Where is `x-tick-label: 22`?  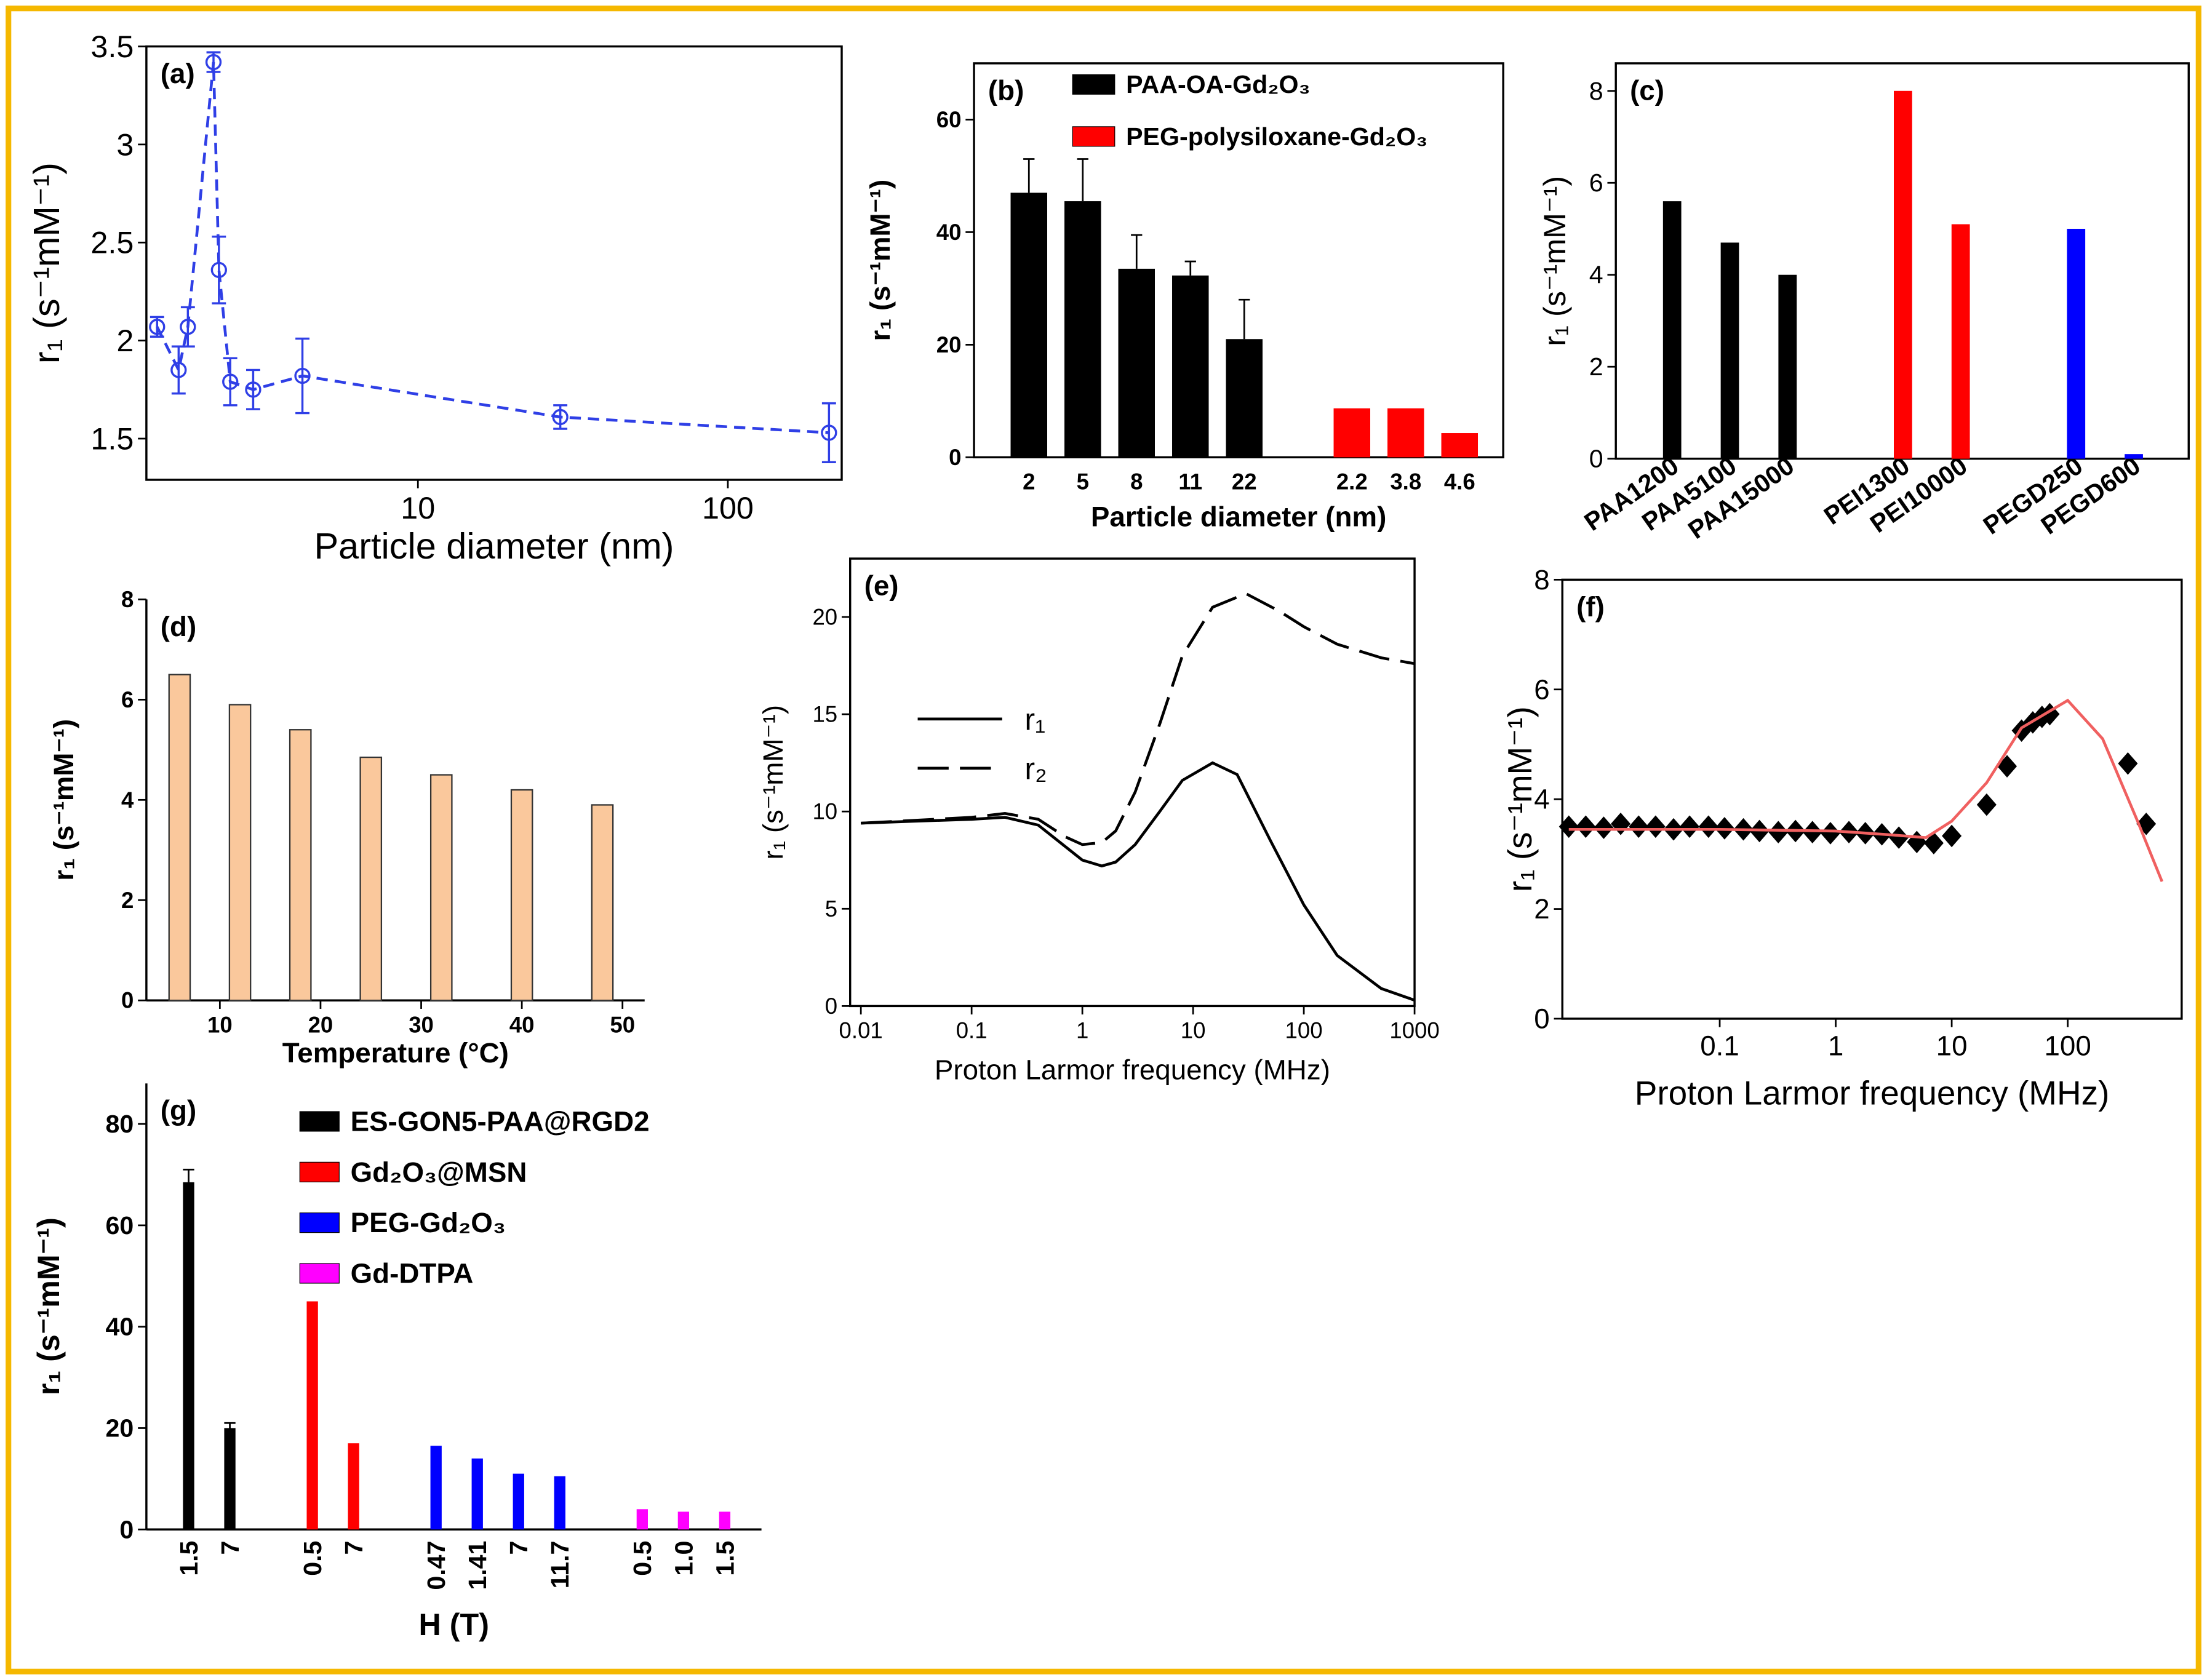
x-tick-label: 22 is located at coordinates (1244, 482).